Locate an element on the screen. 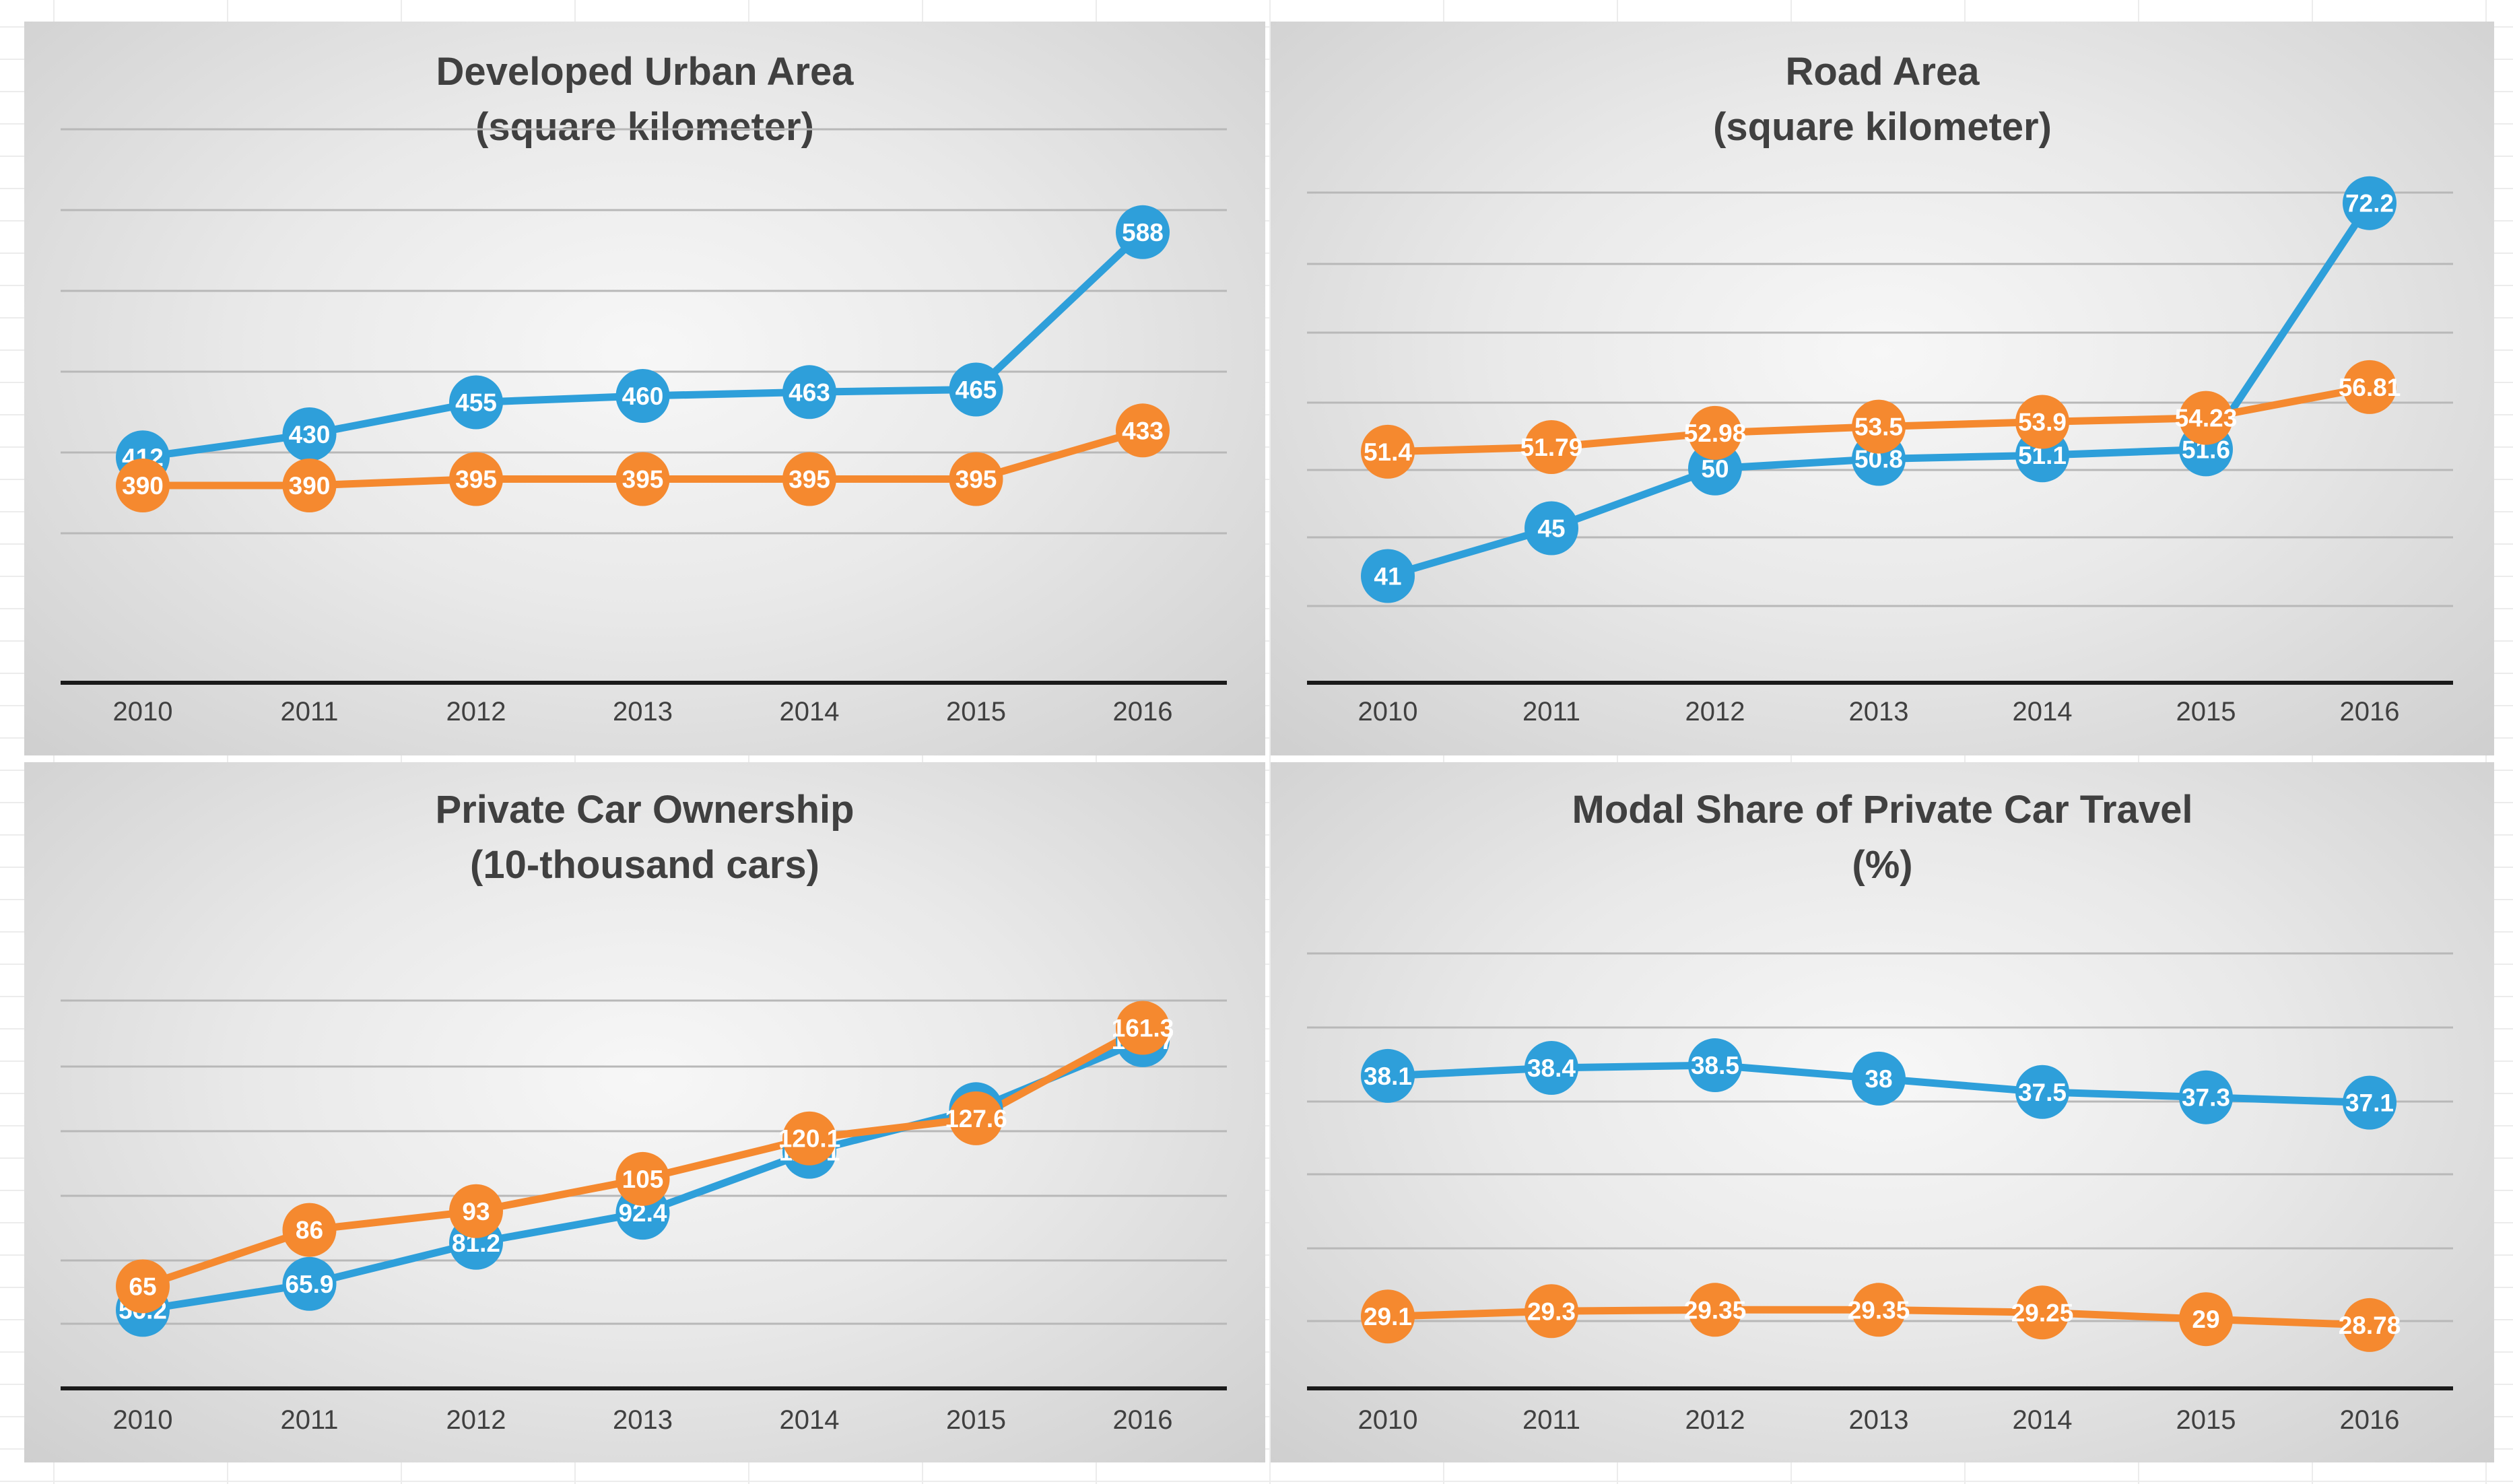 Image resolution: width=2513 pixels, height=1484 pixels. data-label-orange-2014: 395 is located at coordinates (809, 480).